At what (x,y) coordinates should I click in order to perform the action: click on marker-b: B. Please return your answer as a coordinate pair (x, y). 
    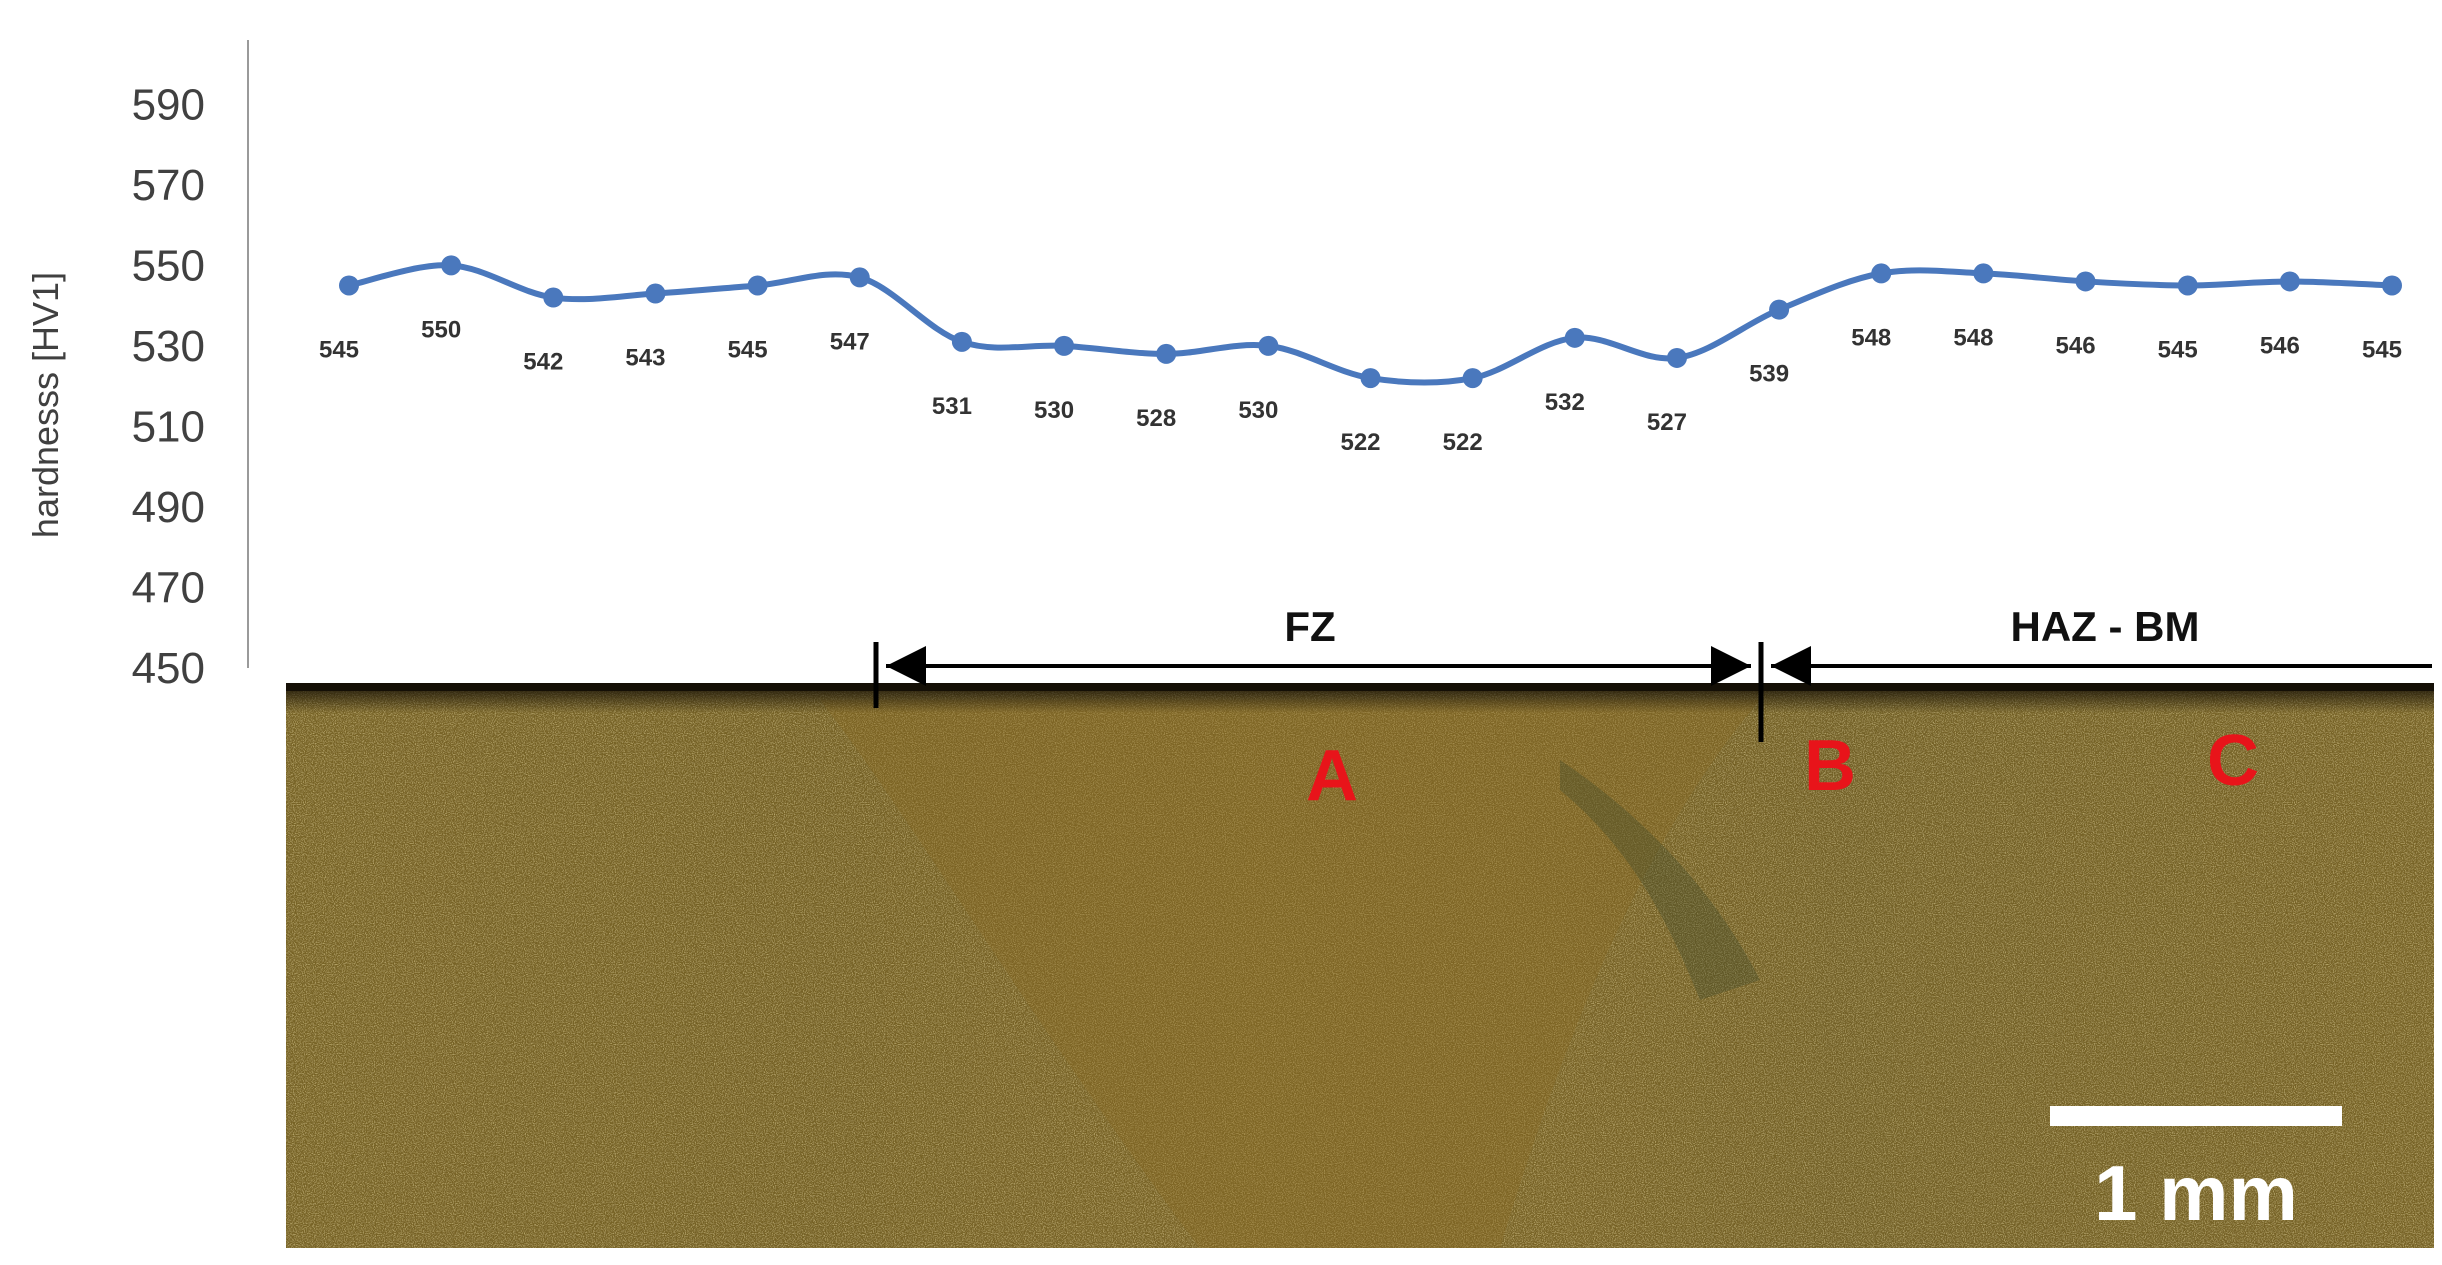
    Looking at the image, I should click on (1830, 766).